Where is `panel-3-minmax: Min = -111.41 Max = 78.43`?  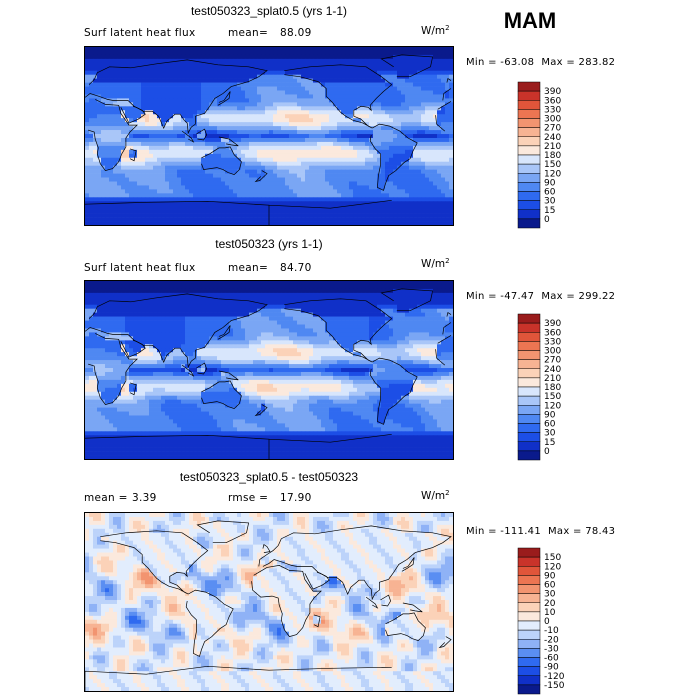
panel-3-minmax: Min = -111.41 Max = 78.43 is located at coordinates (541, 531).